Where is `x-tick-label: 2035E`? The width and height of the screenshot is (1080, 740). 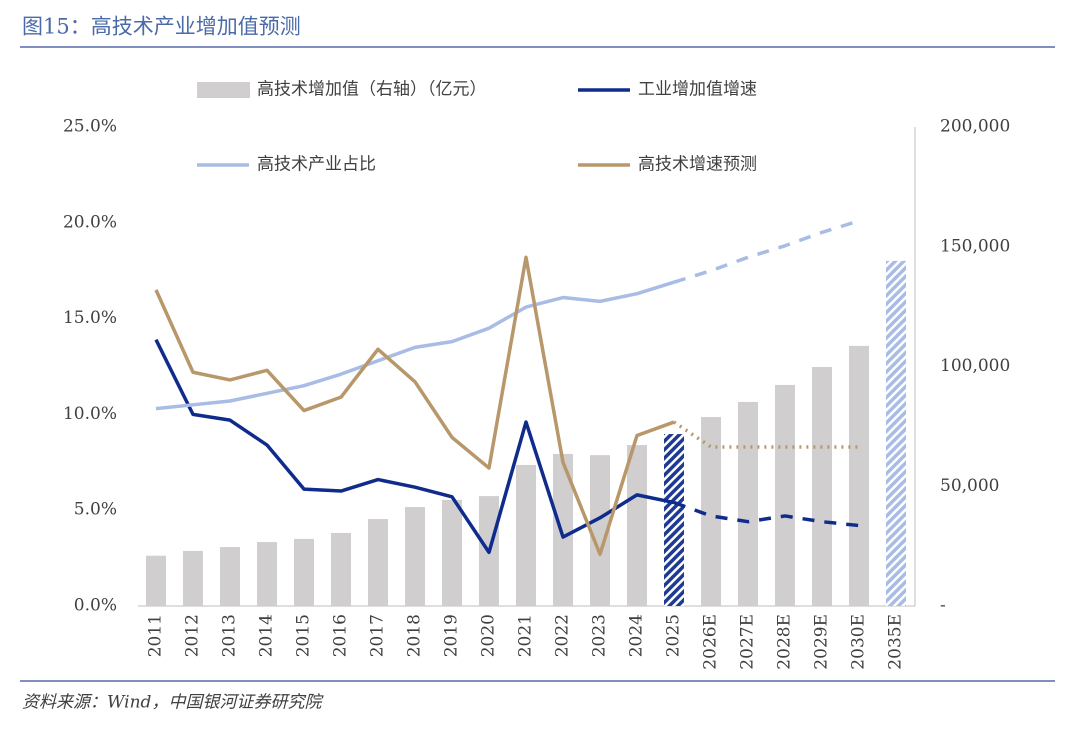 x-tick-label: 2035E is located at coordinates (896, 642).